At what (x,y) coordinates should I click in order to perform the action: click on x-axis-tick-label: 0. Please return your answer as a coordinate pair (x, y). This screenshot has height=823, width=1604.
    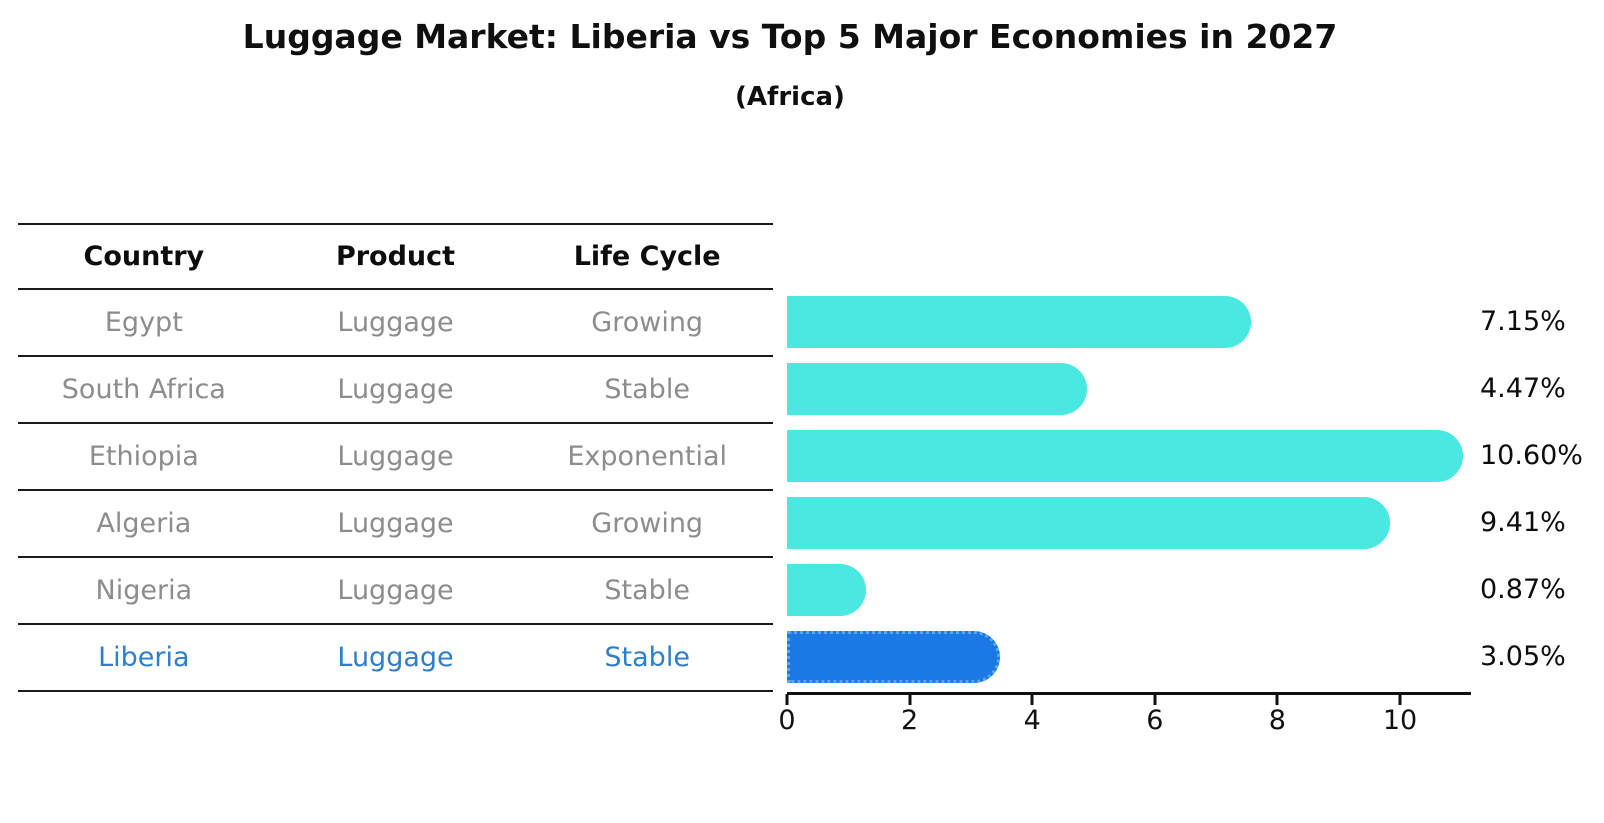
    Looking at the image, I should click on (787, 720).